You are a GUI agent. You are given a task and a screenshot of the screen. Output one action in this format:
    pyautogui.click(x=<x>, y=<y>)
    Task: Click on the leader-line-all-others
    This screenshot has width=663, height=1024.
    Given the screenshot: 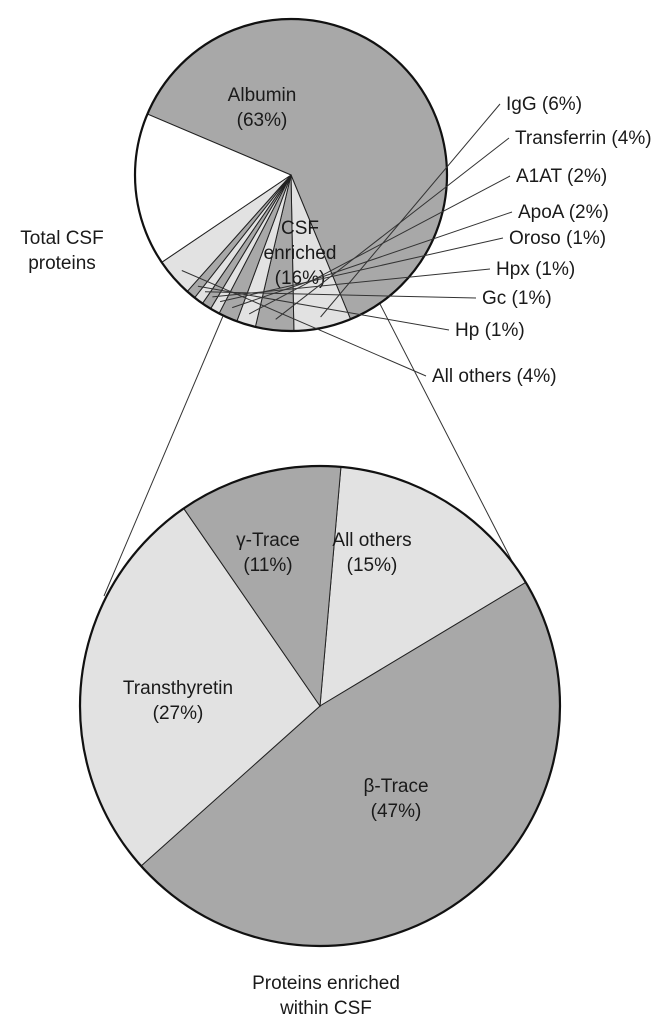 What is the action you would take?
    pyautogui.click(x=304, y=323)
    